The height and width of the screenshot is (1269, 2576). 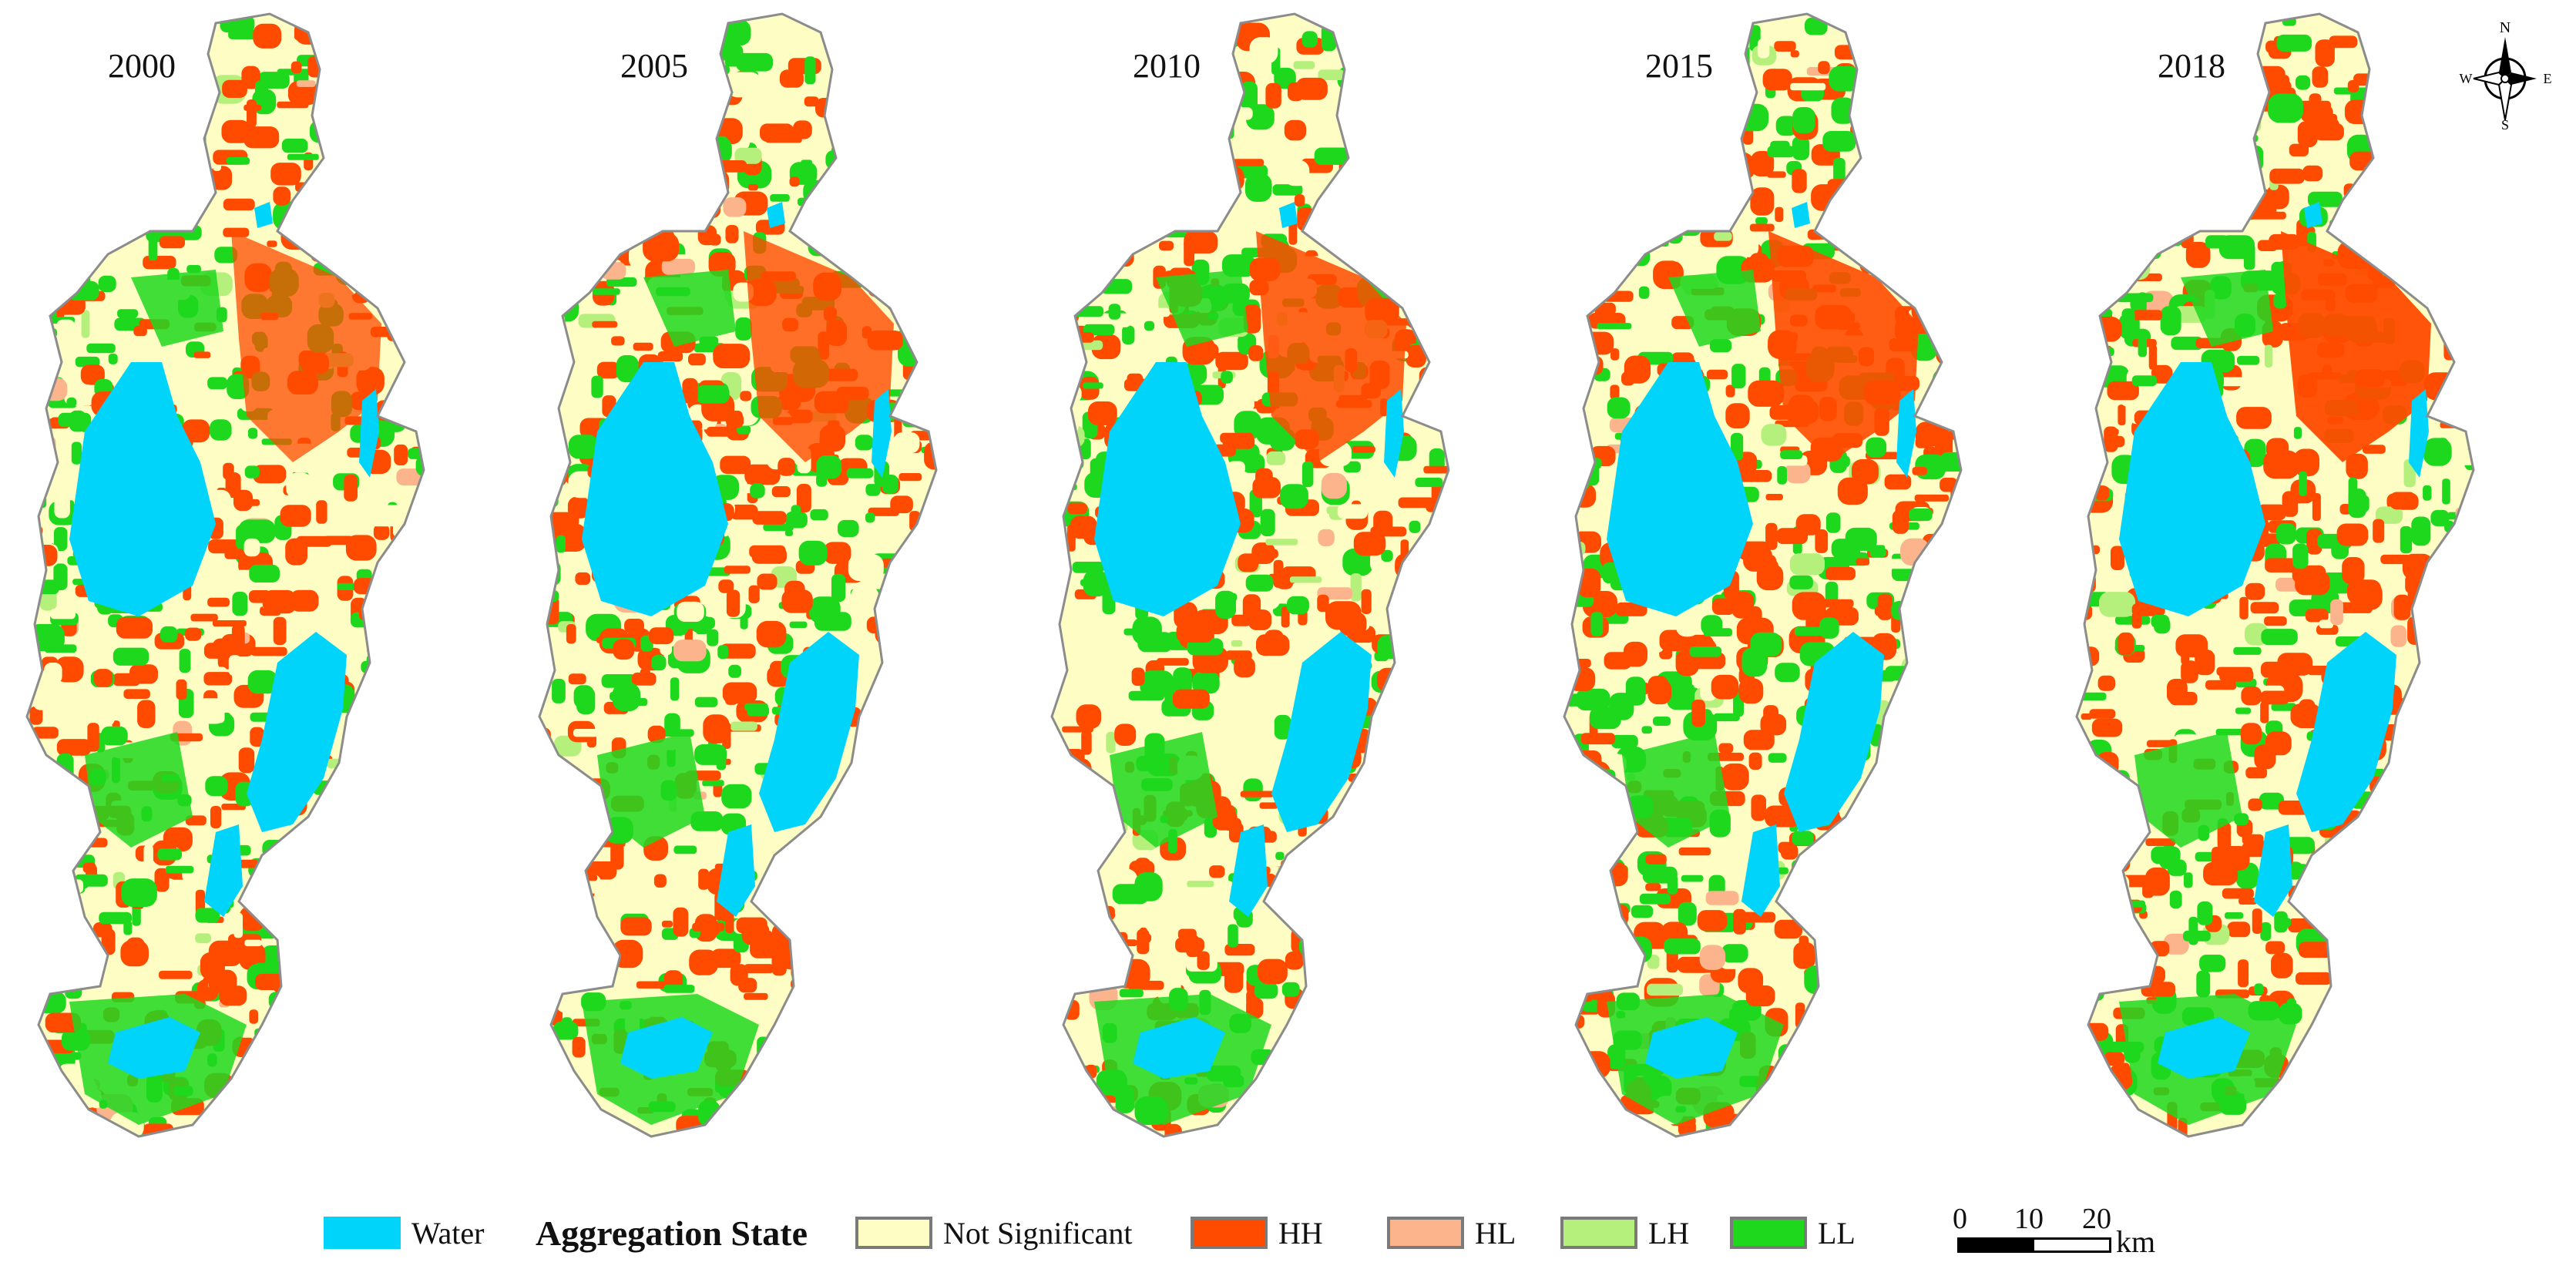 What do you see at coordinates (654, 66) in the screenshot?
I see `panel-year-label: 2005` at bounding box center [654, 66].